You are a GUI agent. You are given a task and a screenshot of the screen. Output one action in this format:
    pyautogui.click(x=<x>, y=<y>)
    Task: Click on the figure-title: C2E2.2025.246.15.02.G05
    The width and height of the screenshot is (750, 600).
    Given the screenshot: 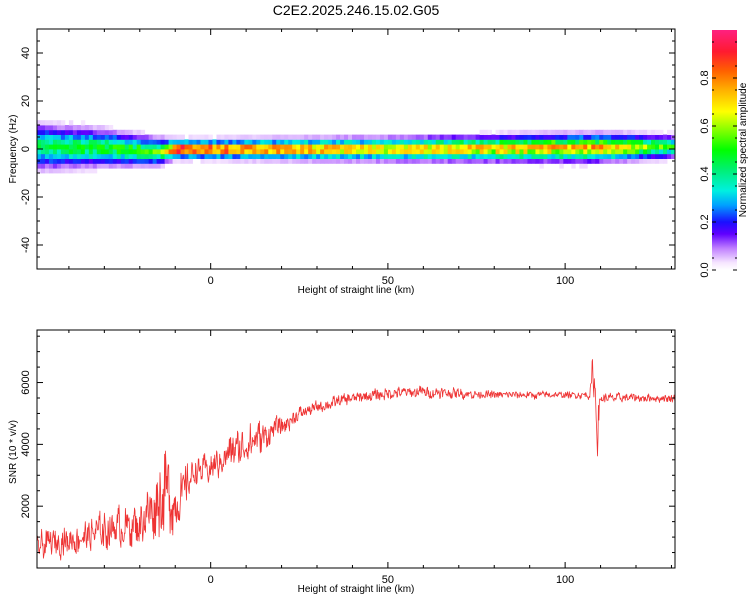 What is the action you would take?
    pyautogui.click(x=356, y=10)
    